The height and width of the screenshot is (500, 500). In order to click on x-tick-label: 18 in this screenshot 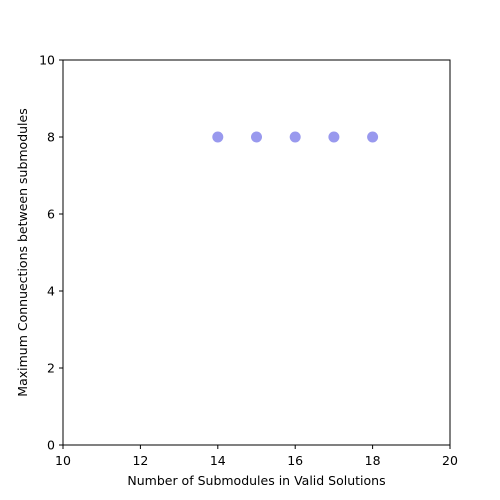, I will do `click(373, 460)`.